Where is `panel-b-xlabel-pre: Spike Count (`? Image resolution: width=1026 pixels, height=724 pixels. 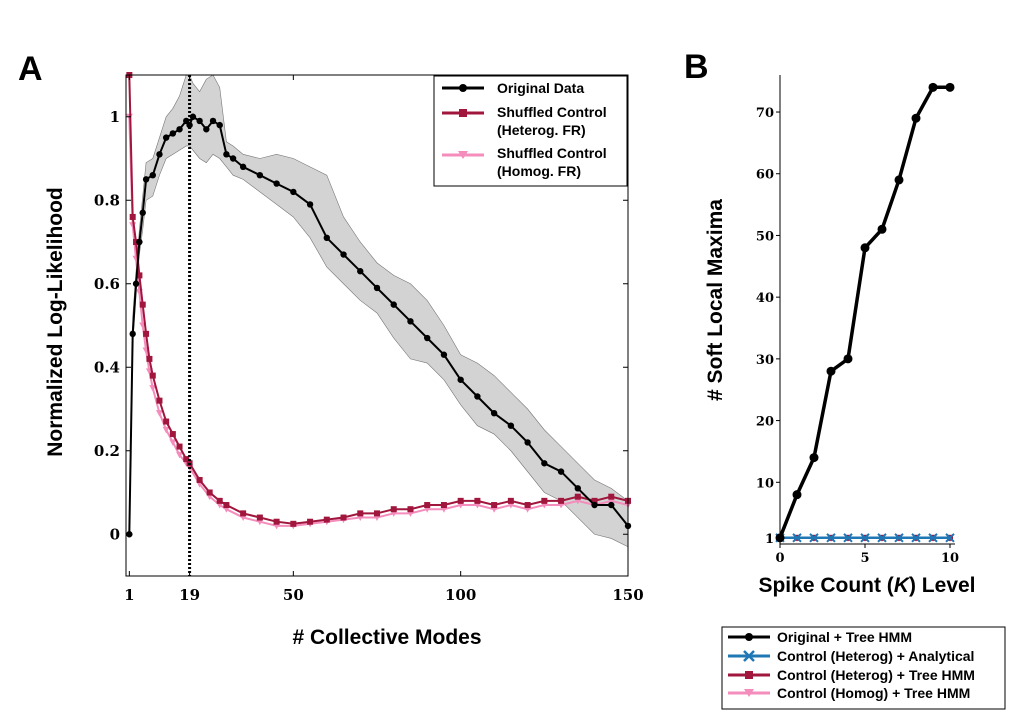
panel-b-xlabel-pre: Spike Count ( is located at coordinates (825, 585).